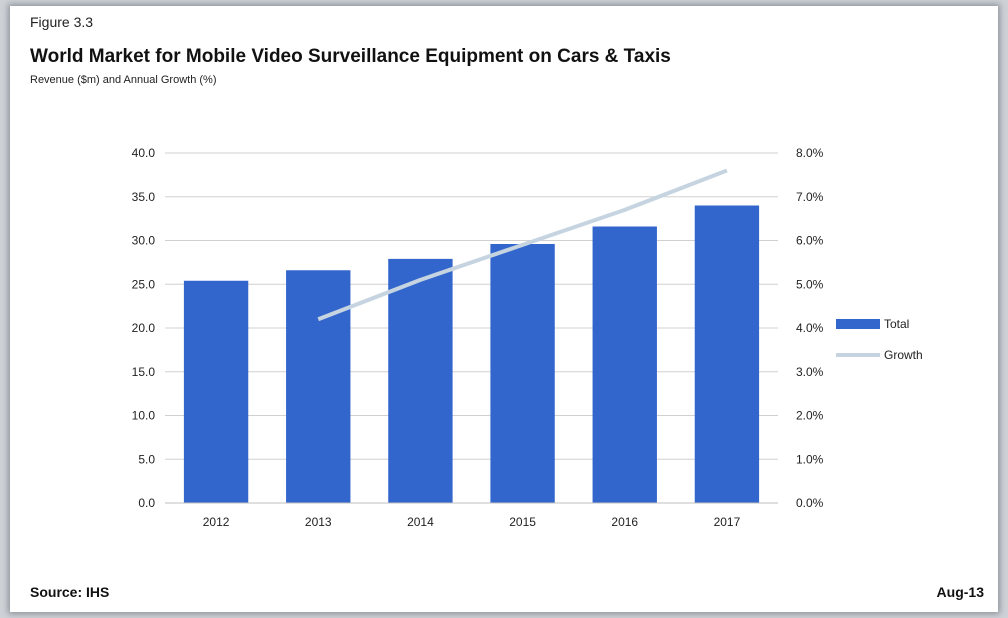 This screenshot has height=618, width=1008. Describe the element at coordinates (624, 364) in the screenshot. I see `bar-2016` at that location.